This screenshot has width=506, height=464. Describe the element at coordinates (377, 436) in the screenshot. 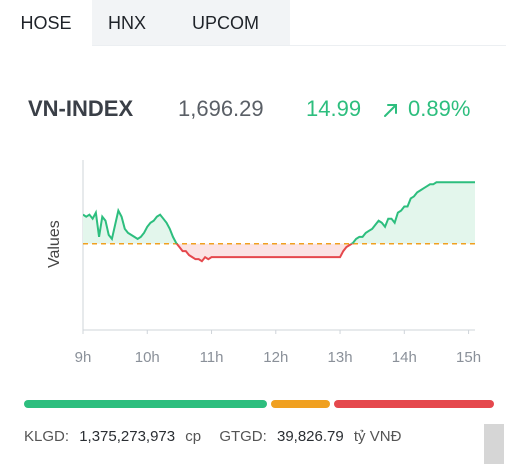

I see `gtgd-unit: tỷ VNĐ` at that location.